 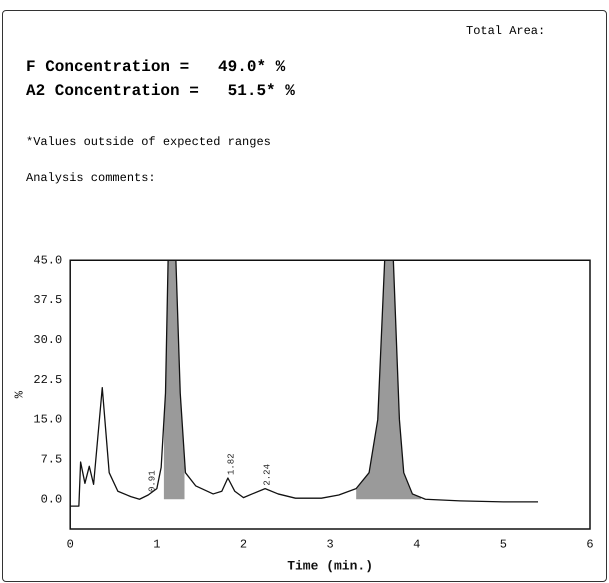 I want to click on y-axis-title: %, so click(x=19, y=394).